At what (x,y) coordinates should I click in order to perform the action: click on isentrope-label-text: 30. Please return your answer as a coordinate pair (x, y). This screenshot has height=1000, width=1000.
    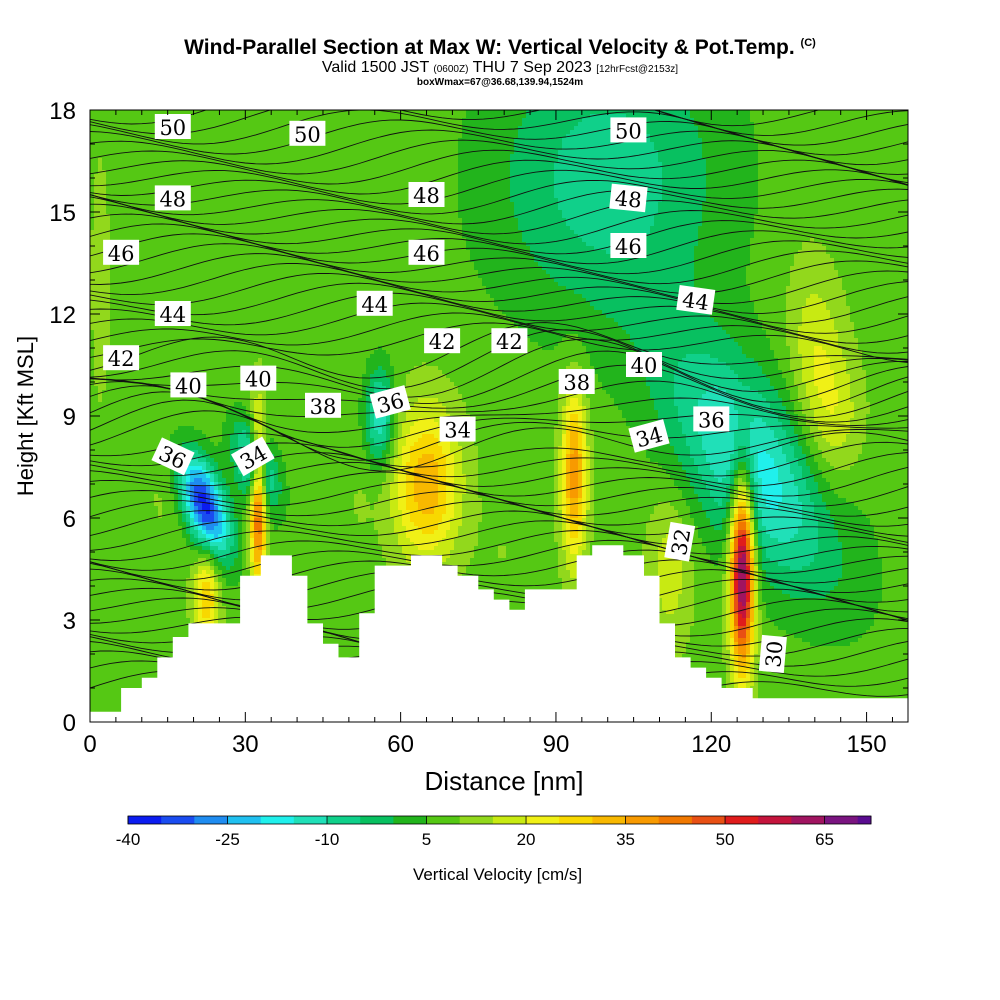
    Looking at the image, I should click on (774, 654).